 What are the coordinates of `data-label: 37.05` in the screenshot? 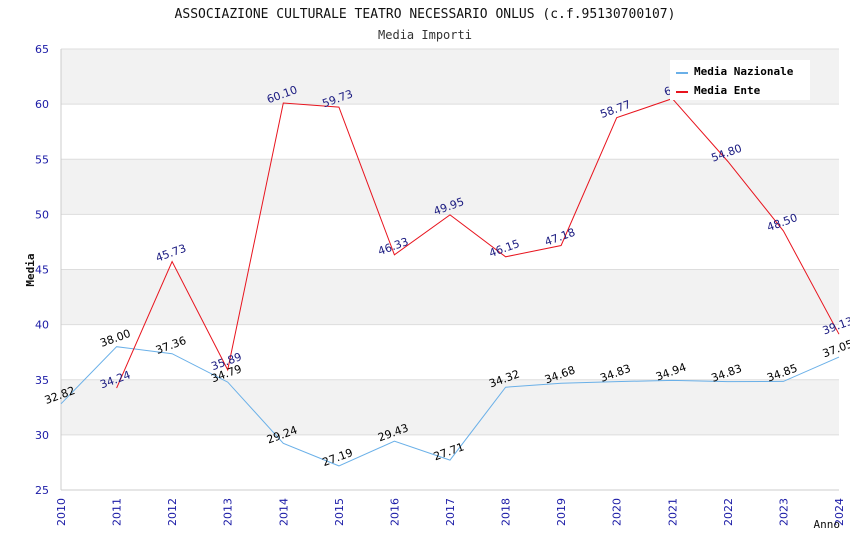 It's located at (835, 348).